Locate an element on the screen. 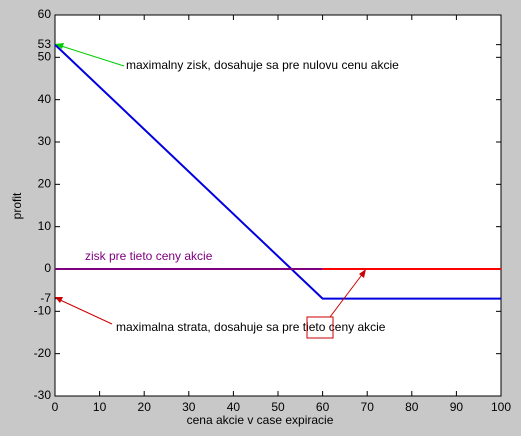 The height and width of the screenshot is (436, 521). y-tick-label: 53 is located at coordinates (45, 44).